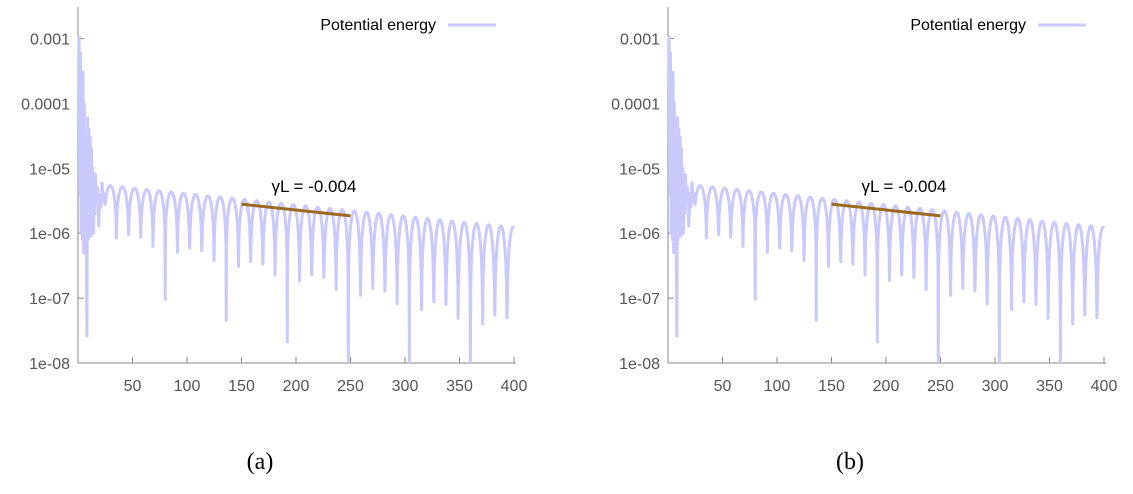 The height and width of the screenshot is (494, 1133). Describe the element at coordinates (260, 462) in the screenshot. I see `caption-a: (a)` at that location.